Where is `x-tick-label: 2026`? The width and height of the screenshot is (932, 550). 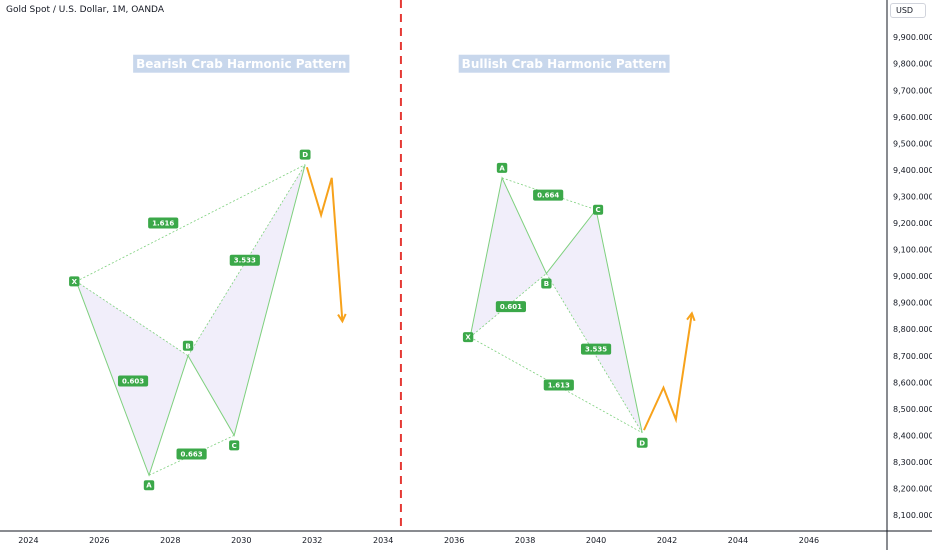
x-tick-label: 2026 is located at coordinates (99, 540).